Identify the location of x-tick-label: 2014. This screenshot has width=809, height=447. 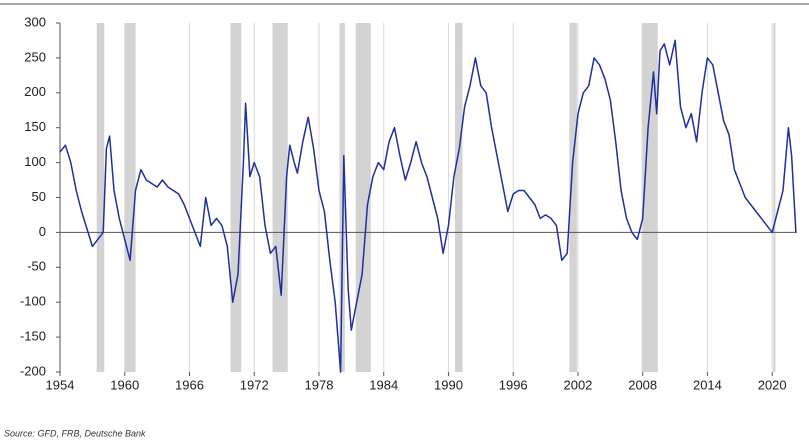
(707, 384).